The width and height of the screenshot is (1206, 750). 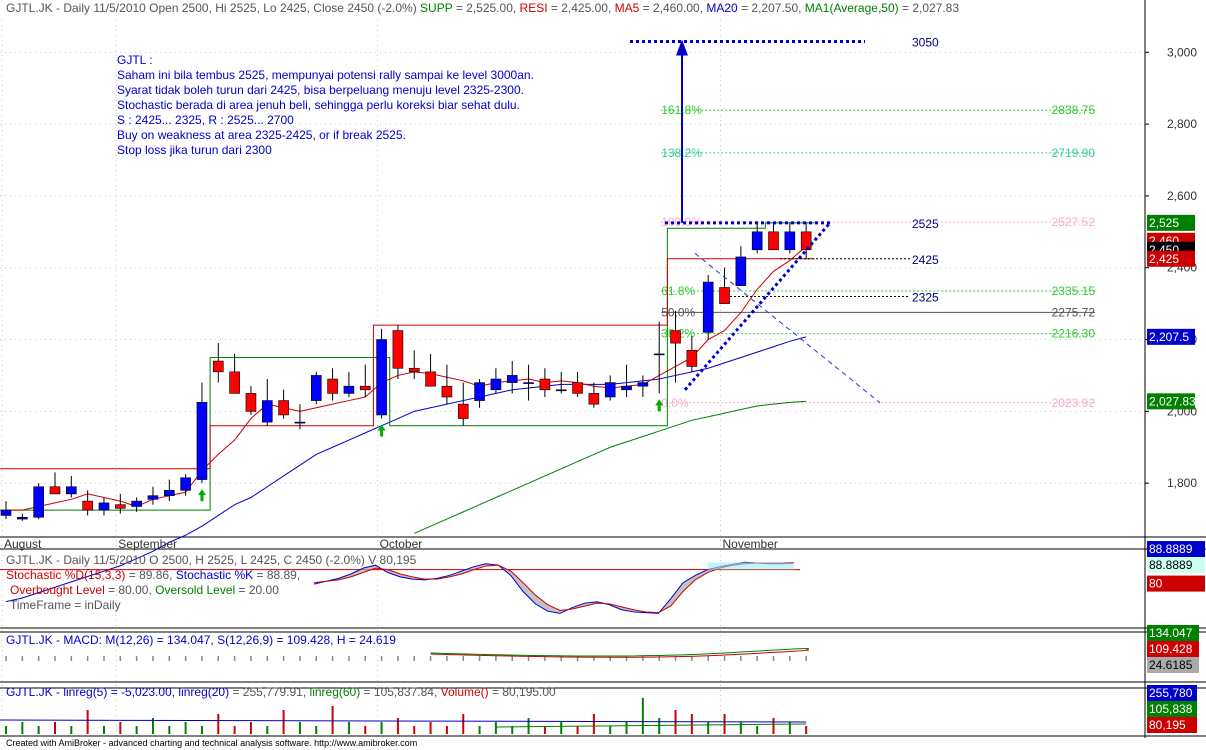 I want to click on volume-header-segment: Volume(), so click(x=462, y=692).